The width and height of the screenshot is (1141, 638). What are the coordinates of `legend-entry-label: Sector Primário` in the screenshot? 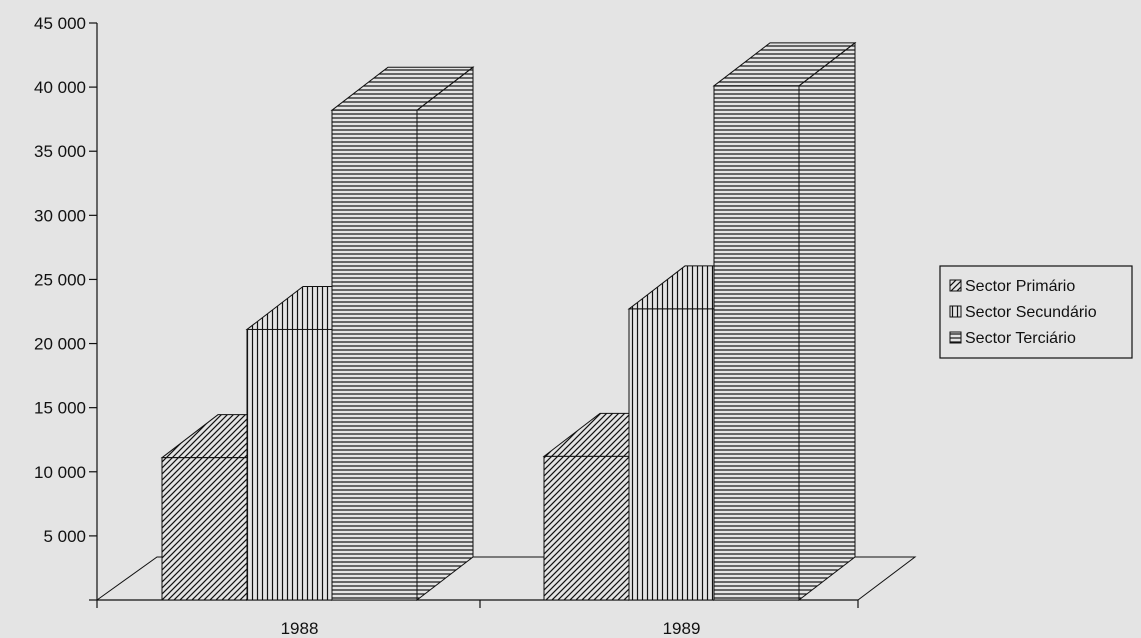 It's located at (1020, 286).